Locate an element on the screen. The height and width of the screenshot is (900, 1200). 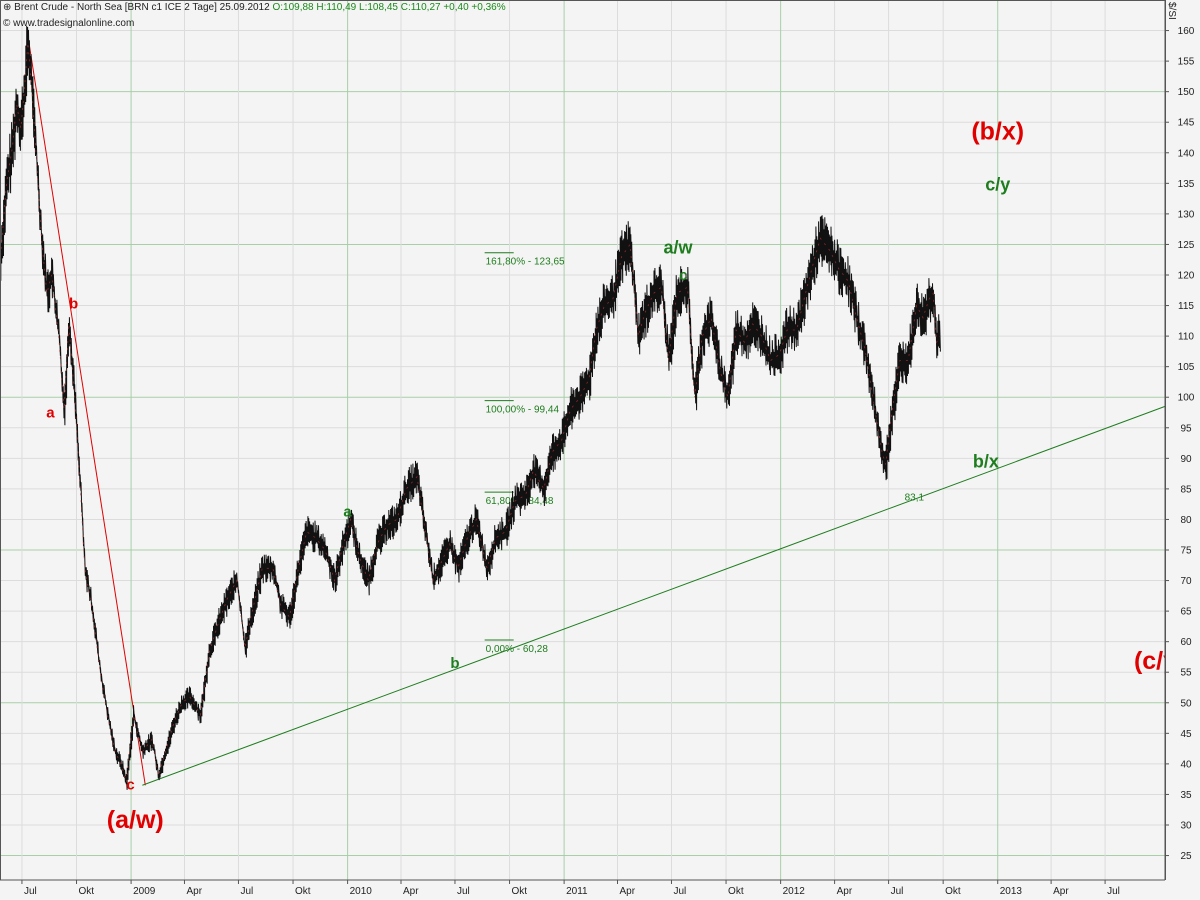
y-tick-label: 155 is located at coordinates (1186, 62).